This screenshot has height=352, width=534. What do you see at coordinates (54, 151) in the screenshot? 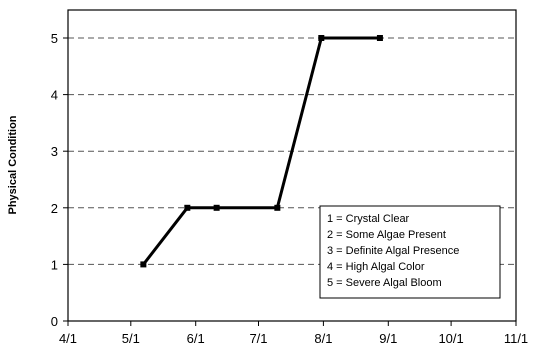
I see `y-tick-label-3: 3` at bounding box center [54, 151].